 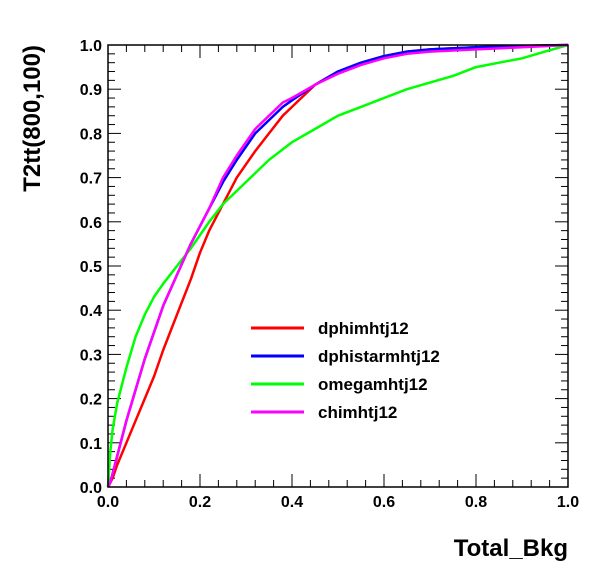 I want to click on y-tick-label: 0.2, so click(x=91, y=400).